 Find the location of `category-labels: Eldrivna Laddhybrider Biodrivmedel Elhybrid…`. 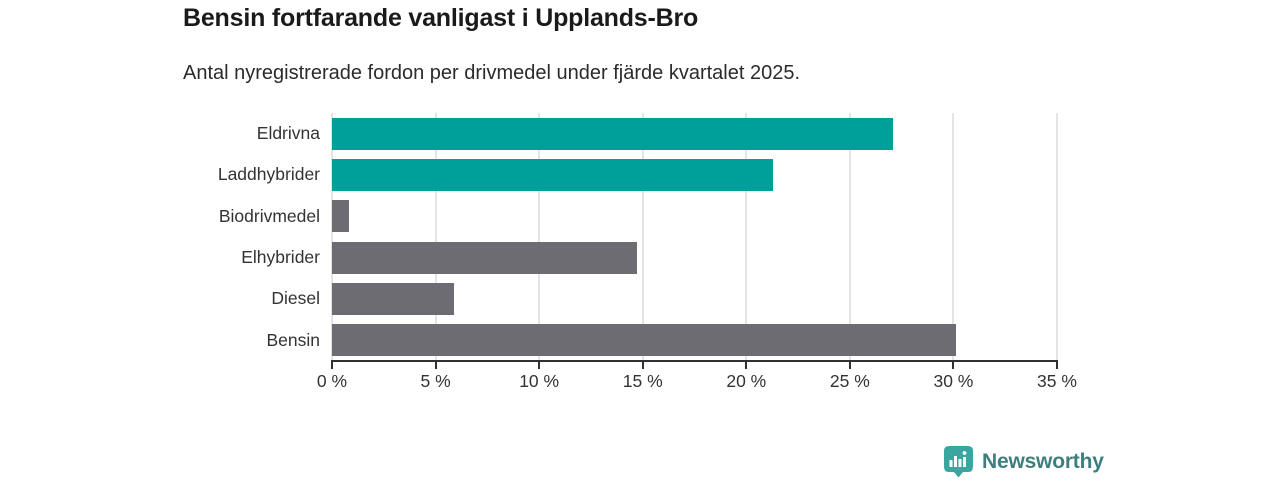

category-labels: Eldrivna Laddhybrider Biodrivmedel Elhybrid… is located at coordinates (160, 237).